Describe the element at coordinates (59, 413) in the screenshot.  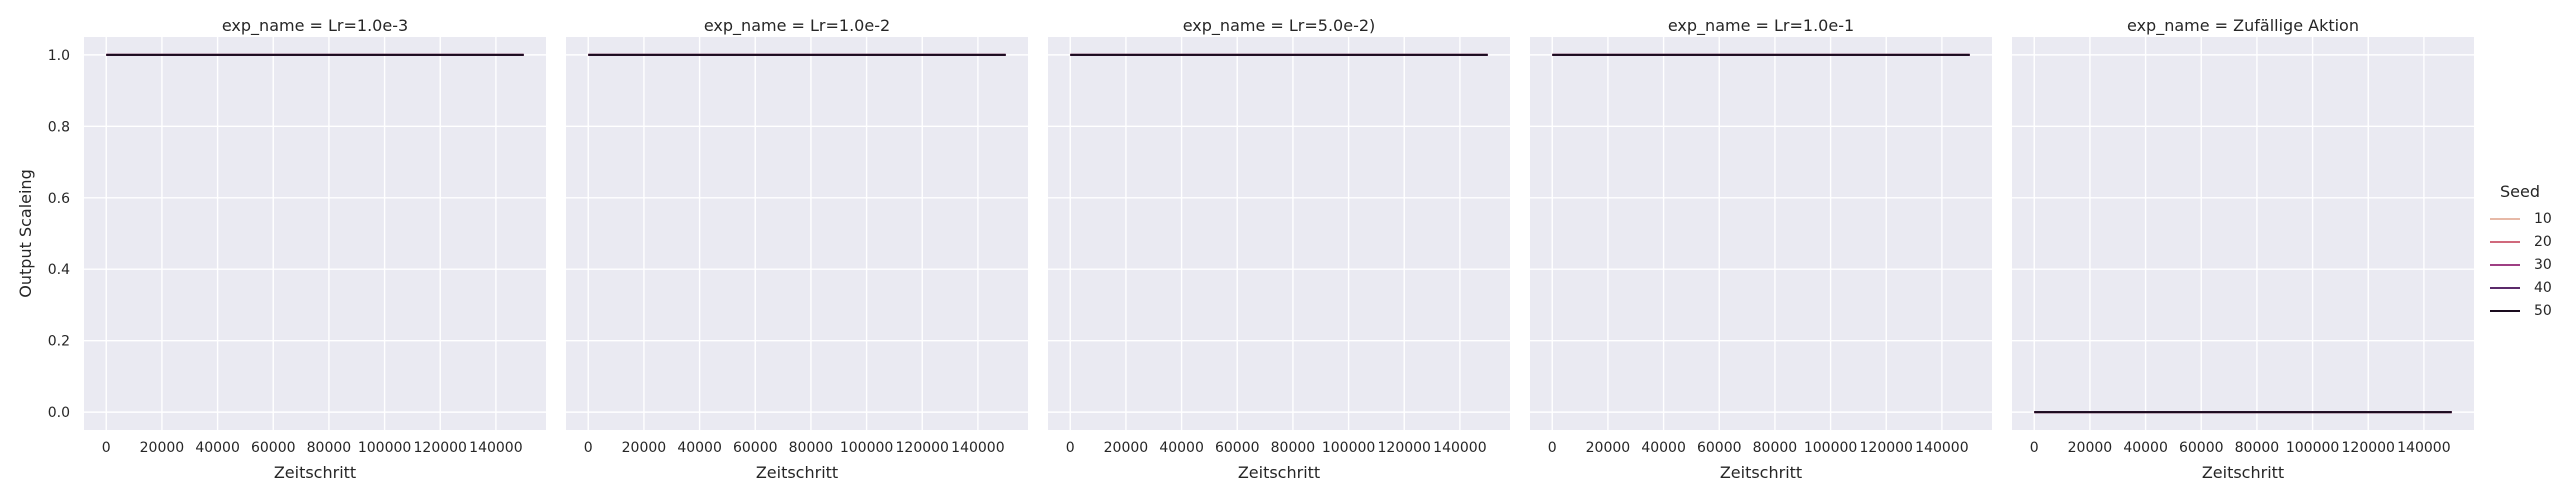
I see `y-tick-label: 0.0` at that location.